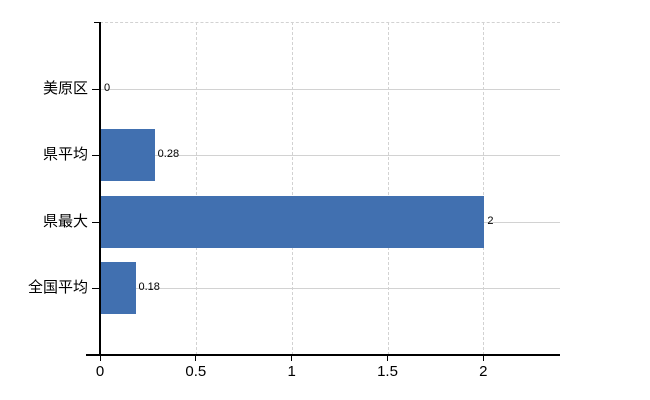 The image size is (650, 400). What do you see at coordinates (65, 88) in the screenshot?
I see `category-label: 美原区` at bounding box center [65, 88].